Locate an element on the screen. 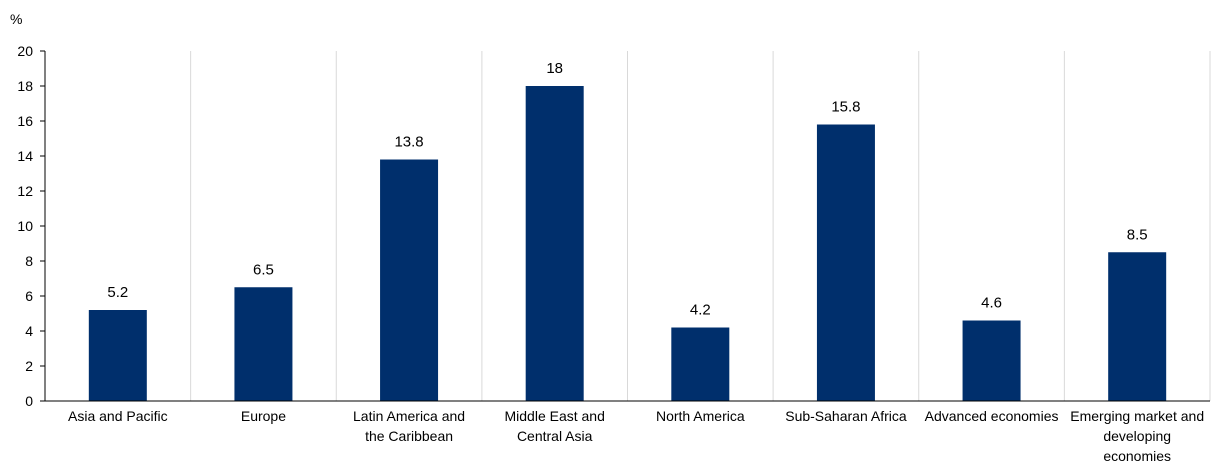 This screenshot has height=466, width=1212. y-tick-label: 14 is located at coordinates (25, 156).